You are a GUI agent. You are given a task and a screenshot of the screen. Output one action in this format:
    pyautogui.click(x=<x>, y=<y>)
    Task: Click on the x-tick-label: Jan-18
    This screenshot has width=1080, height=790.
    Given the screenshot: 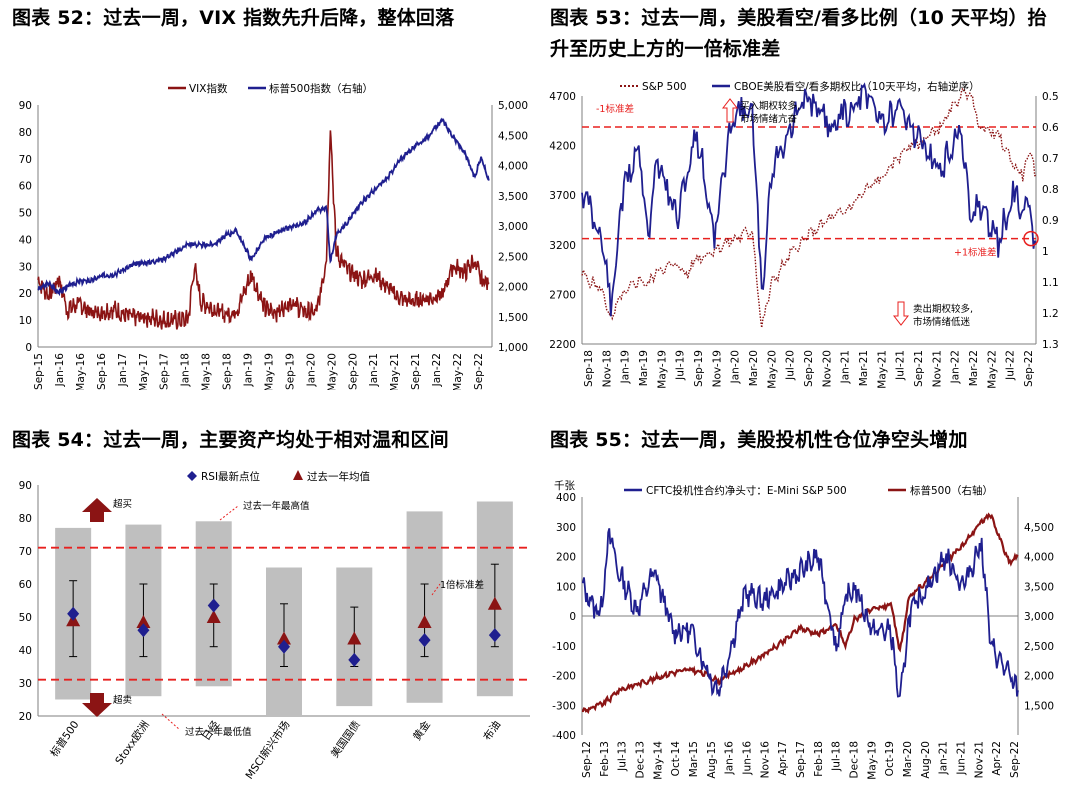 What is the action you would take?
    pyautogui.click(x=186, y=370)
    